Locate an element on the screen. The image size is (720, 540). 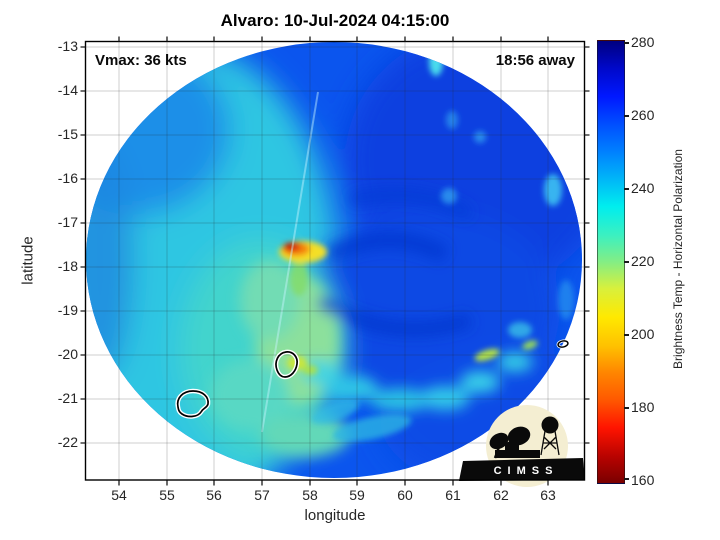
x-tick-label: 56 is located at coordinates (214, 495).